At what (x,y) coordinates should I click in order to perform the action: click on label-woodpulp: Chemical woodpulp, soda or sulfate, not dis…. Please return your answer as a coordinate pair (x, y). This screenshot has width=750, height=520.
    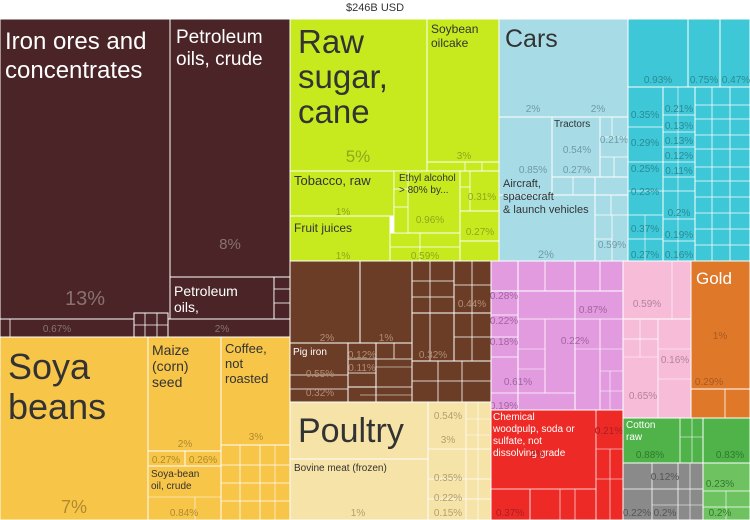
    Looking at the image, I should click on (533, 435).